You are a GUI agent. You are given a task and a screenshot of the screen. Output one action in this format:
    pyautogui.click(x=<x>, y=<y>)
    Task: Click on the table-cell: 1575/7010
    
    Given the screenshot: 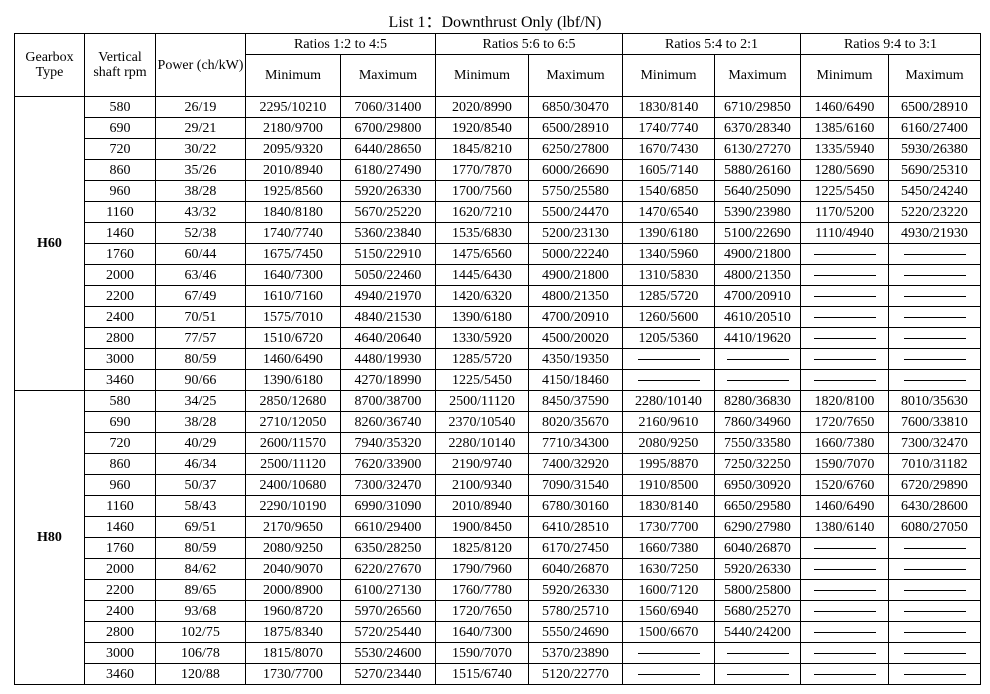 What is the action you would take?
    pyautogui.click(x=293, y=317)
    